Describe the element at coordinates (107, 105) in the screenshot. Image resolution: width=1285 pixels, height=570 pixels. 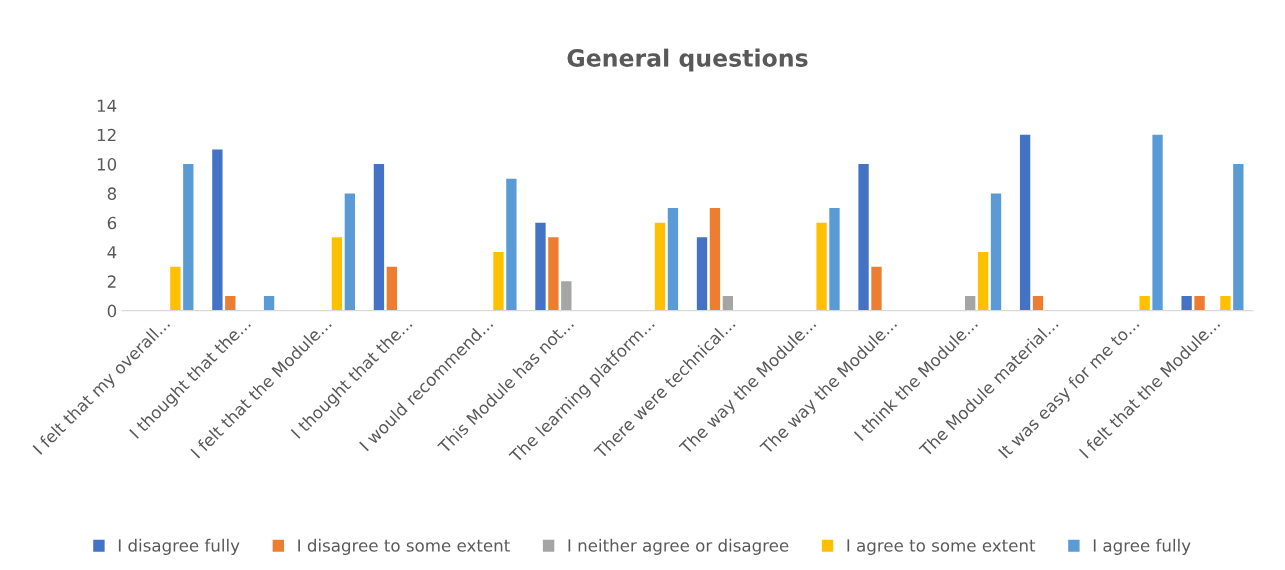
I see `y-tick-label: 14` at that location.